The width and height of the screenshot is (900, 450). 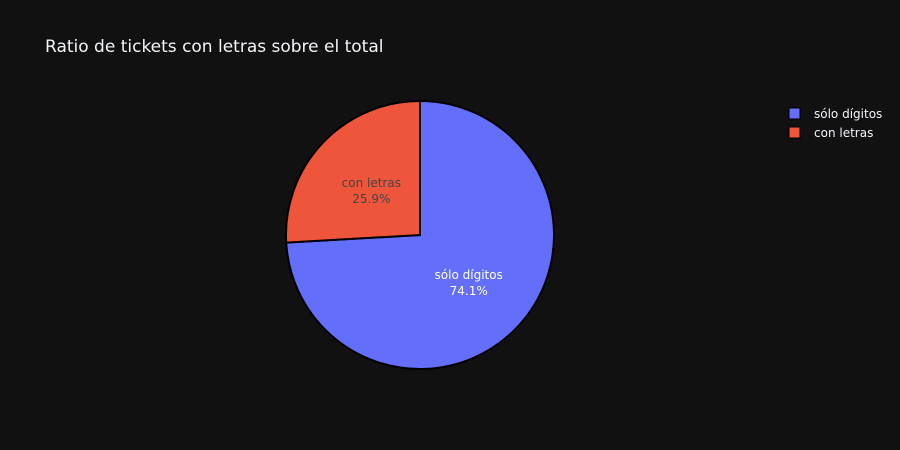 What do you see at coordinates (843, 133) in the screenshot?
I see `legend-label-1: con letras` at bounding box center [843, 133].